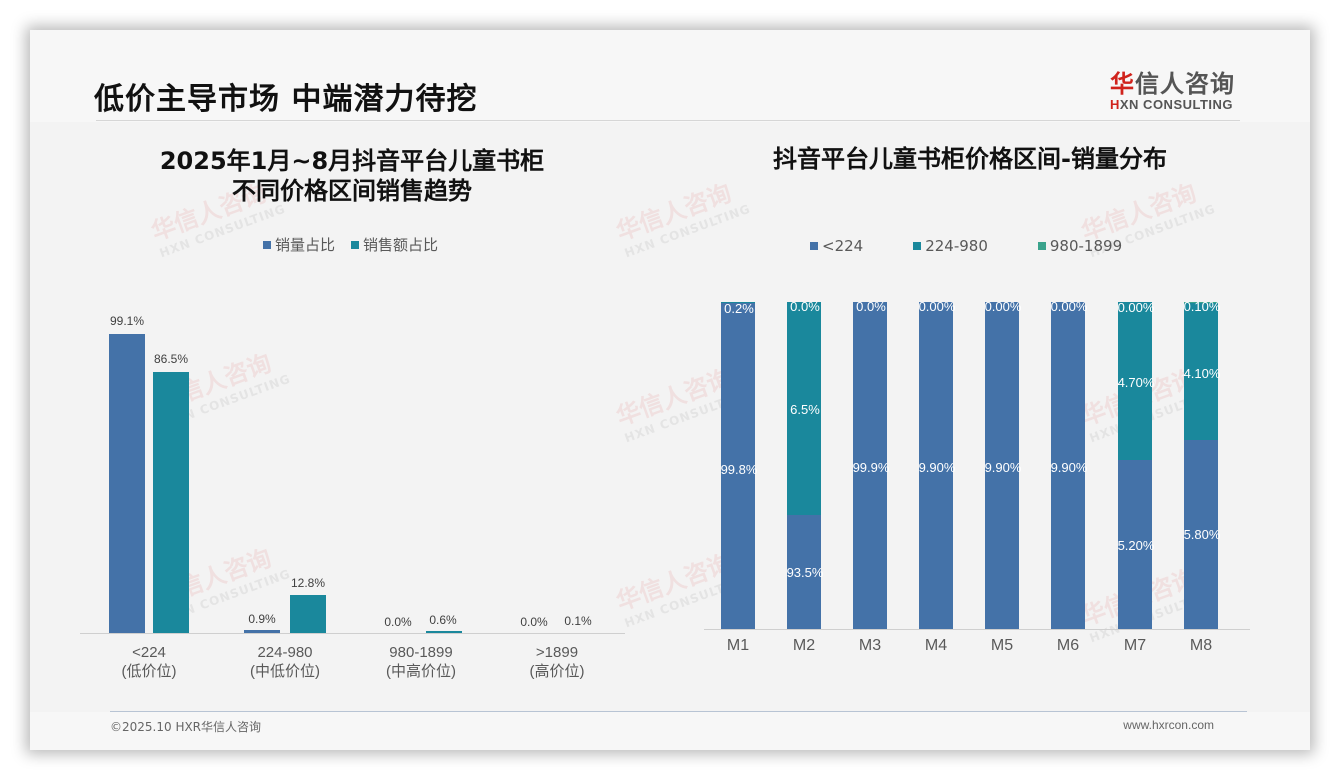 This screenshot has height=780, width=1340. What do you see at coordinates (1068, 645) in the screenshot?
I see `x-label-month: M6` at bounding box center [1068, 645].